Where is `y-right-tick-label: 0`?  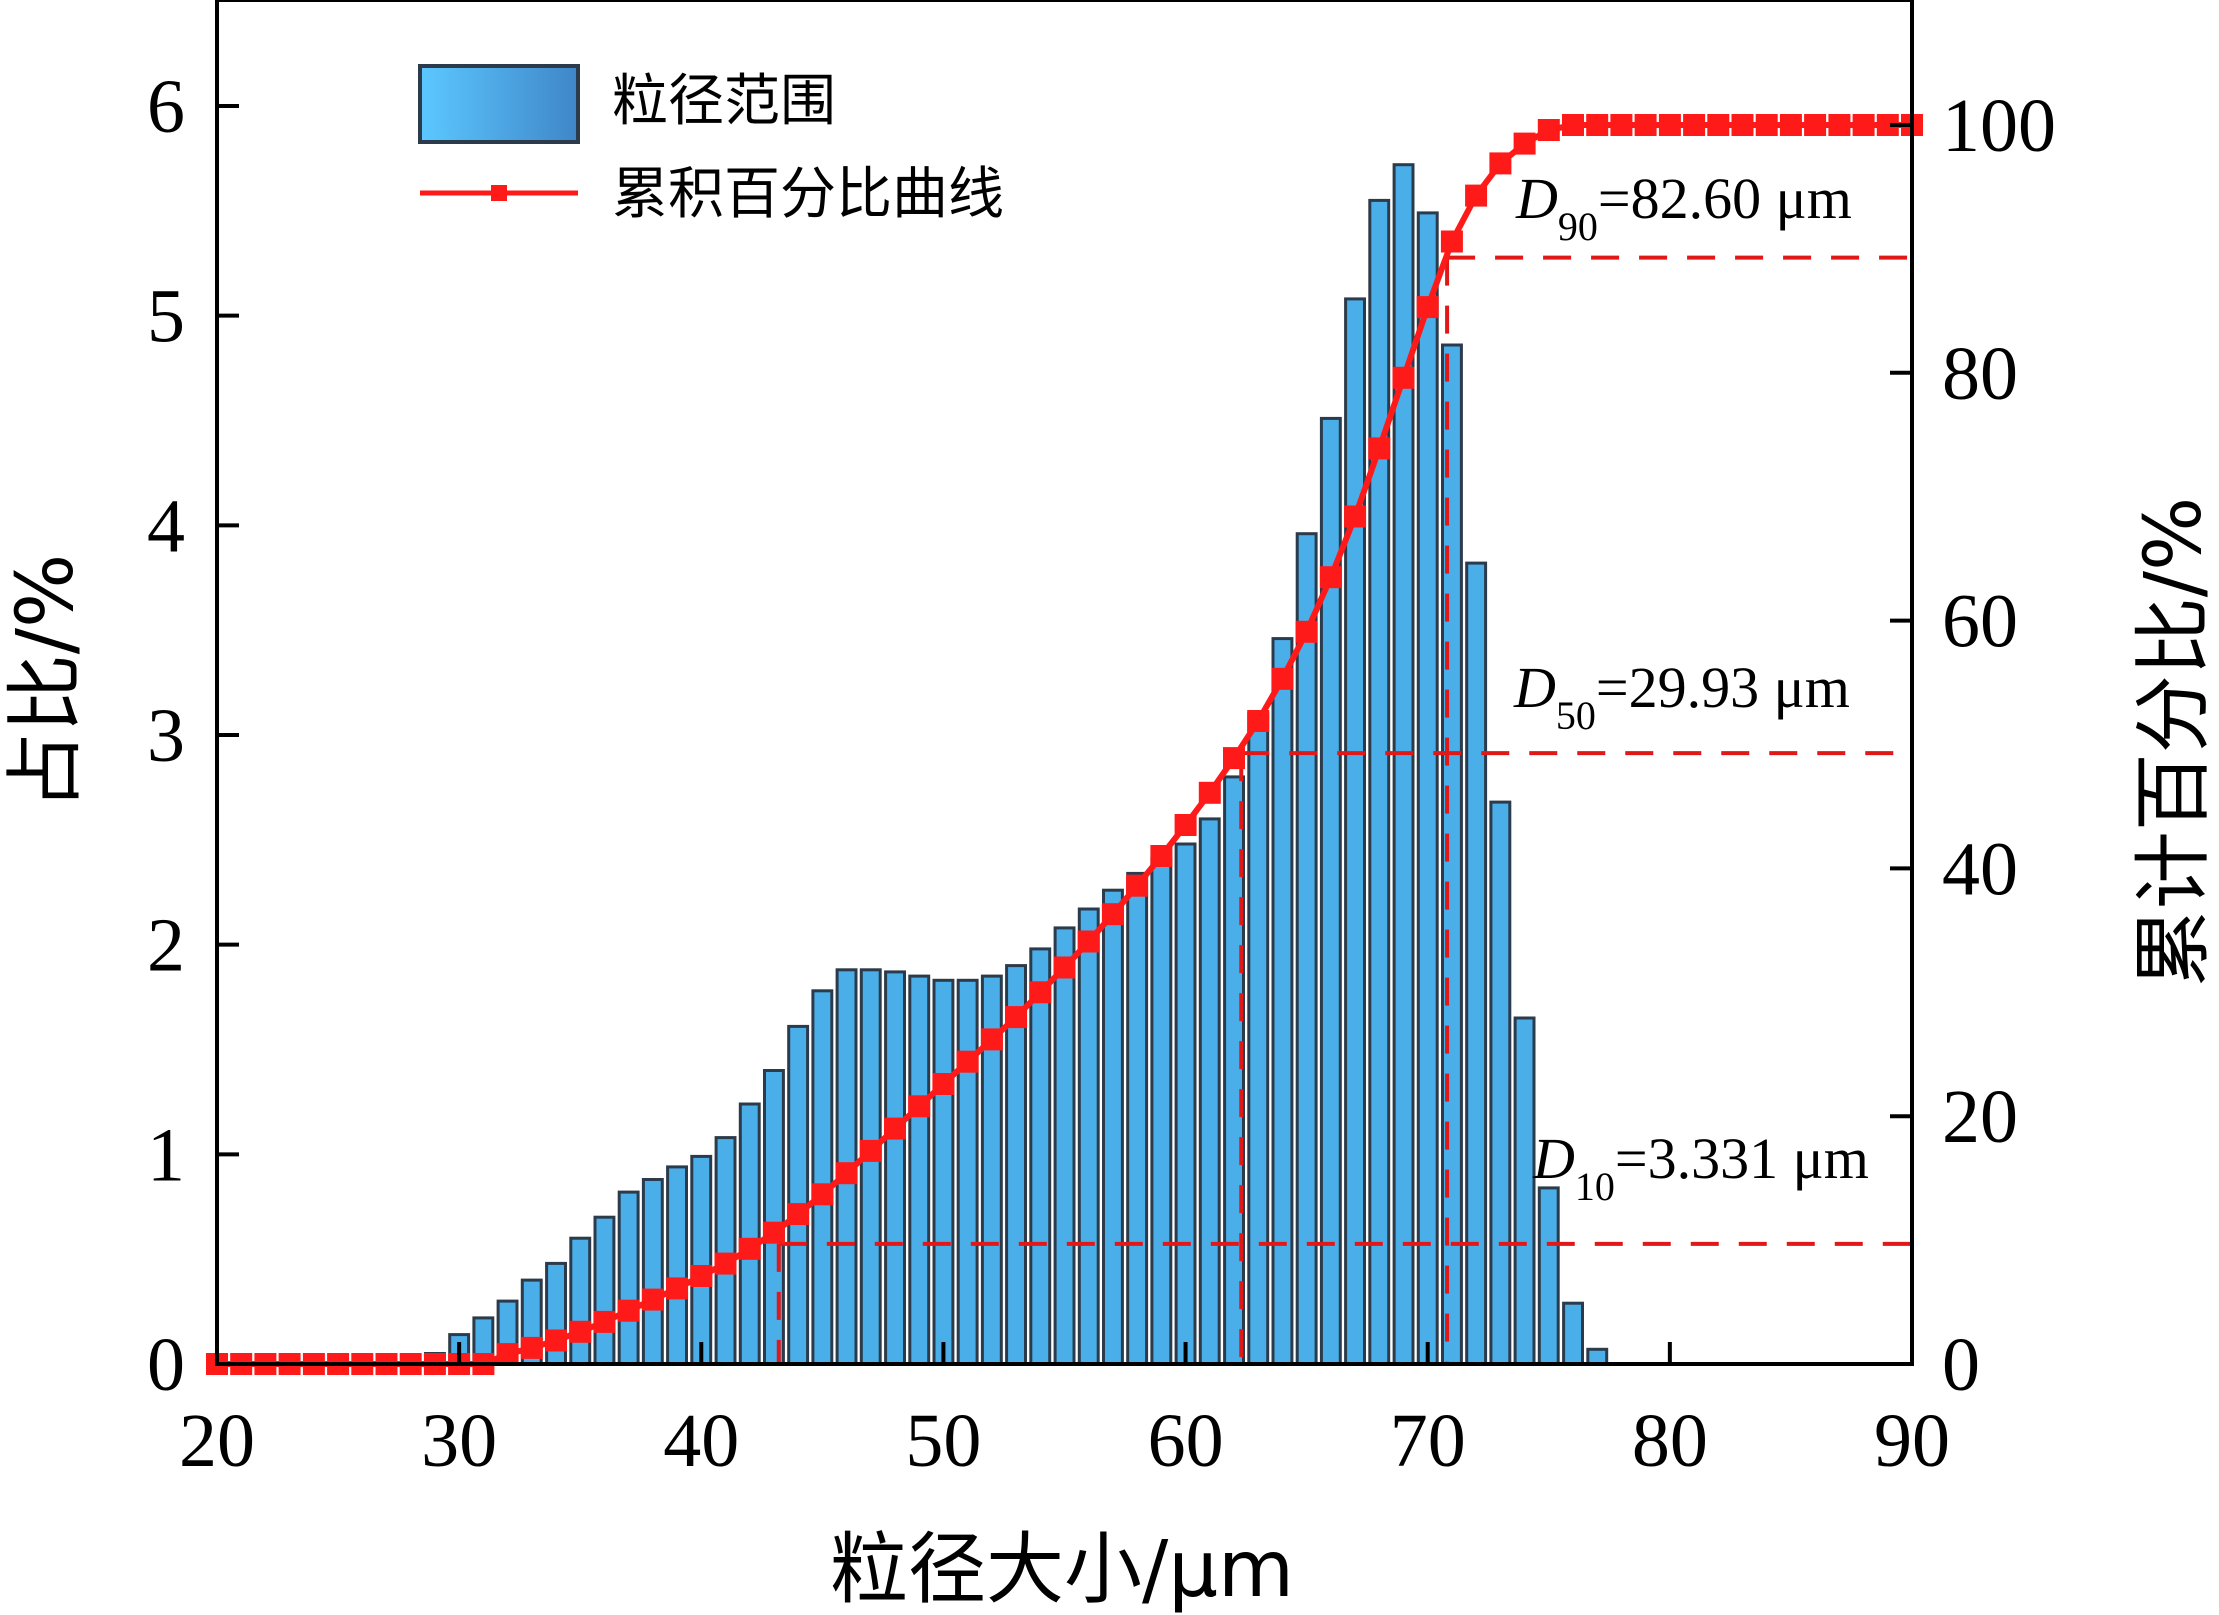 y-right-tick-label: 0 is located at coordinates (1961, 1365).